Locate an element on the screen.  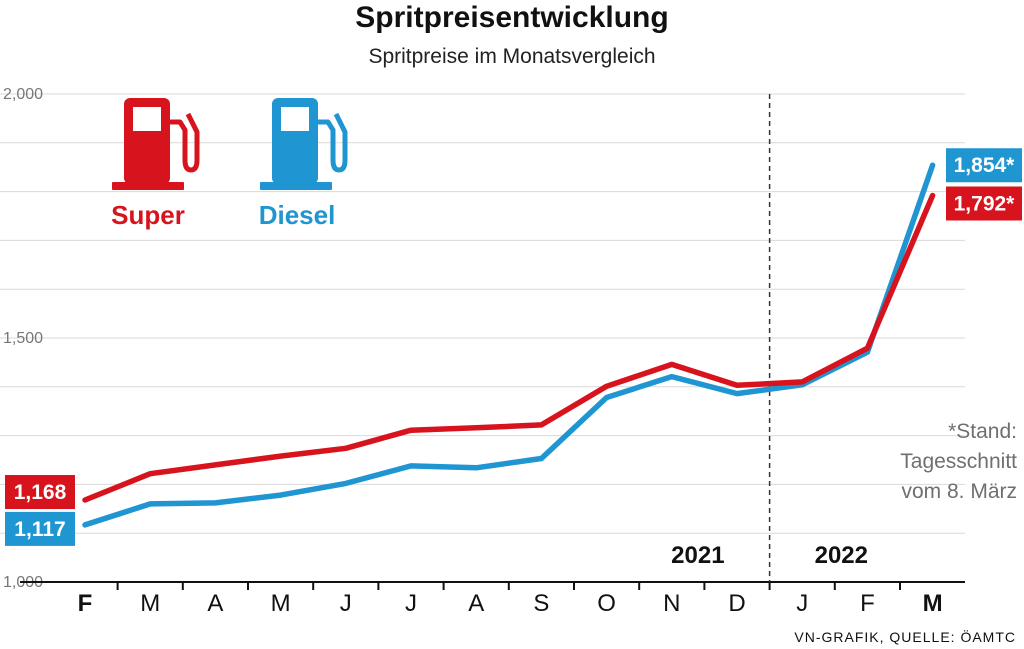
end-label-super-text: 1,792* is located at coordinates (985, 204).